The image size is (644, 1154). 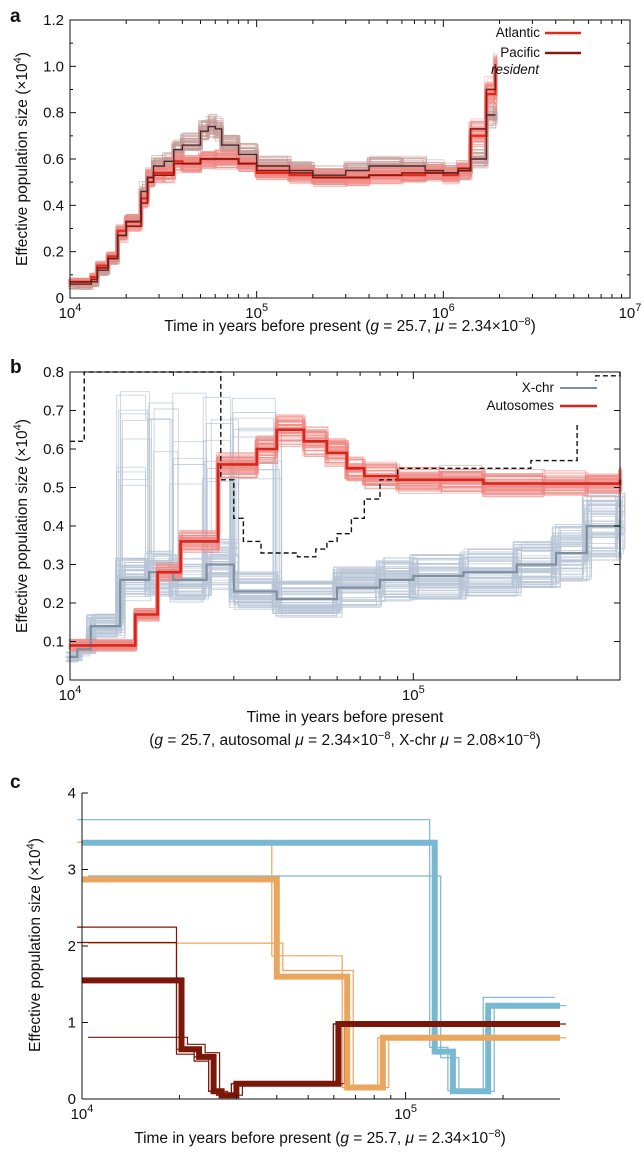 I want to click on y-tick-label: 0.5, so click(x=53, y=488).